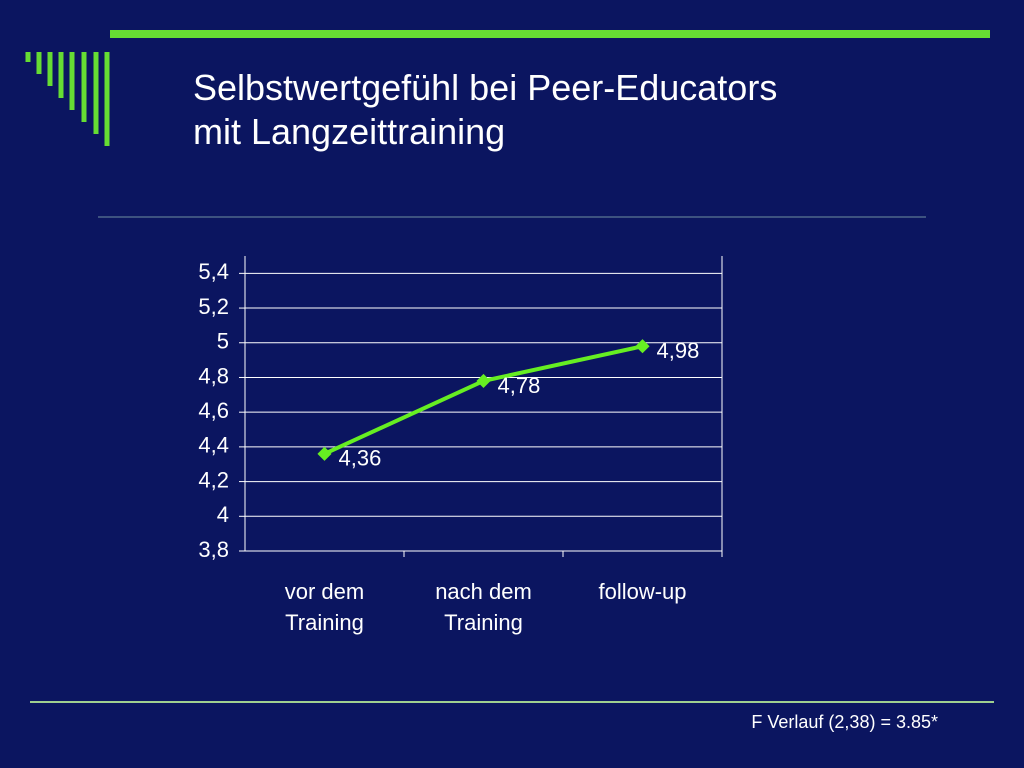 Image resolution: width=1024 pixels, height=768 pixels. Describe the element at coordinates (213, 479) in the screenshot. I see `y-tick-label: 4,2` at that location.